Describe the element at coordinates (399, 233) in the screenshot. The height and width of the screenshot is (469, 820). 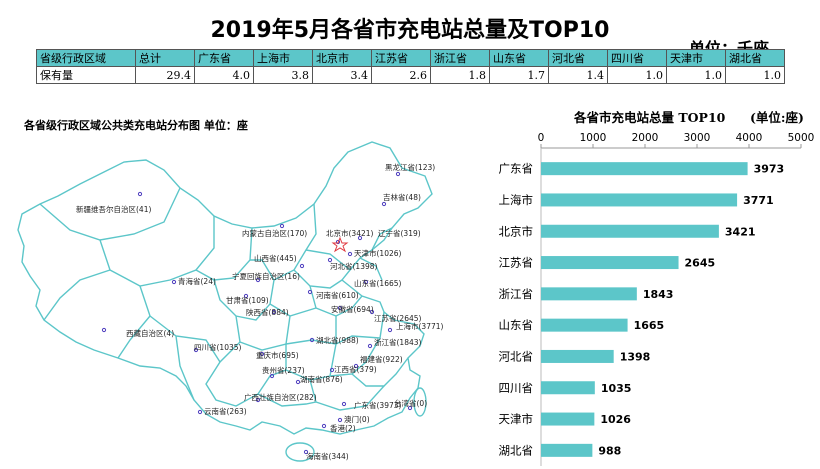
I see `province-label: 辽宁省(319)` at that location.